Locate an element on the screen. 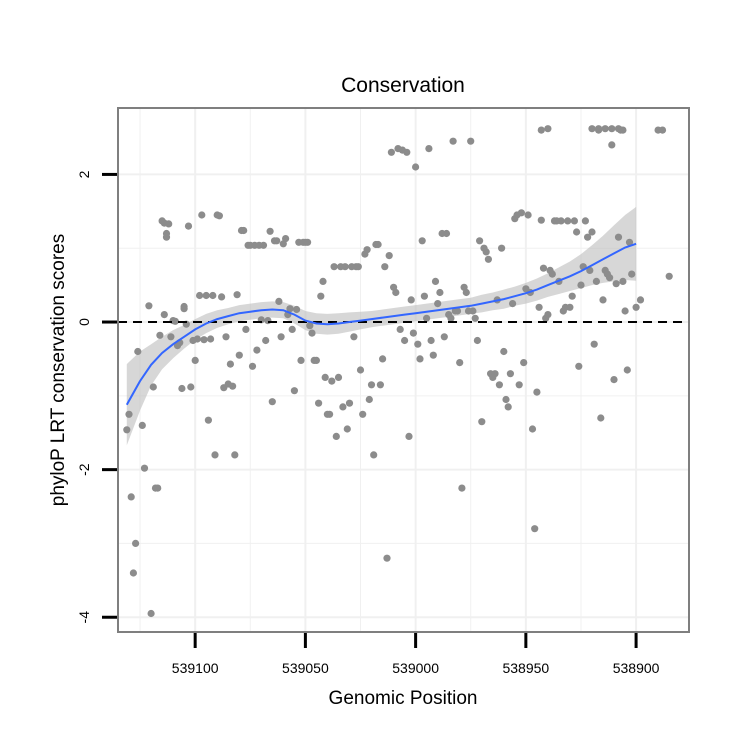 The image size is (750, 750). smooth-trend-line is located at coordinates (381, 324).